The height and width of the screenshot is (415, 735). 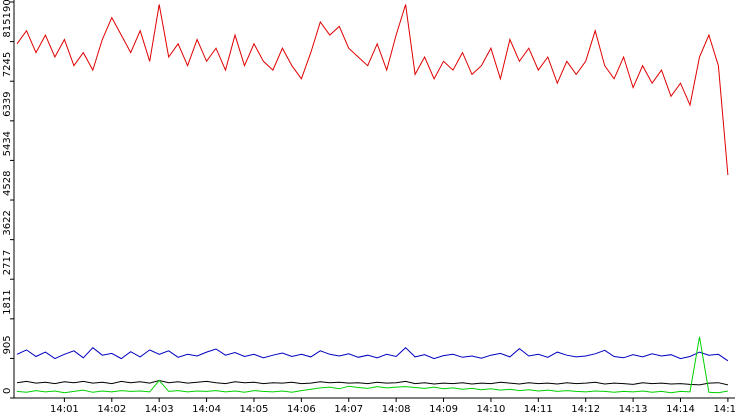 What do you see at coordinates (7, 222) in the screenshot?
I see `y-tick-label: 3622` at bounding box center [7, 222].